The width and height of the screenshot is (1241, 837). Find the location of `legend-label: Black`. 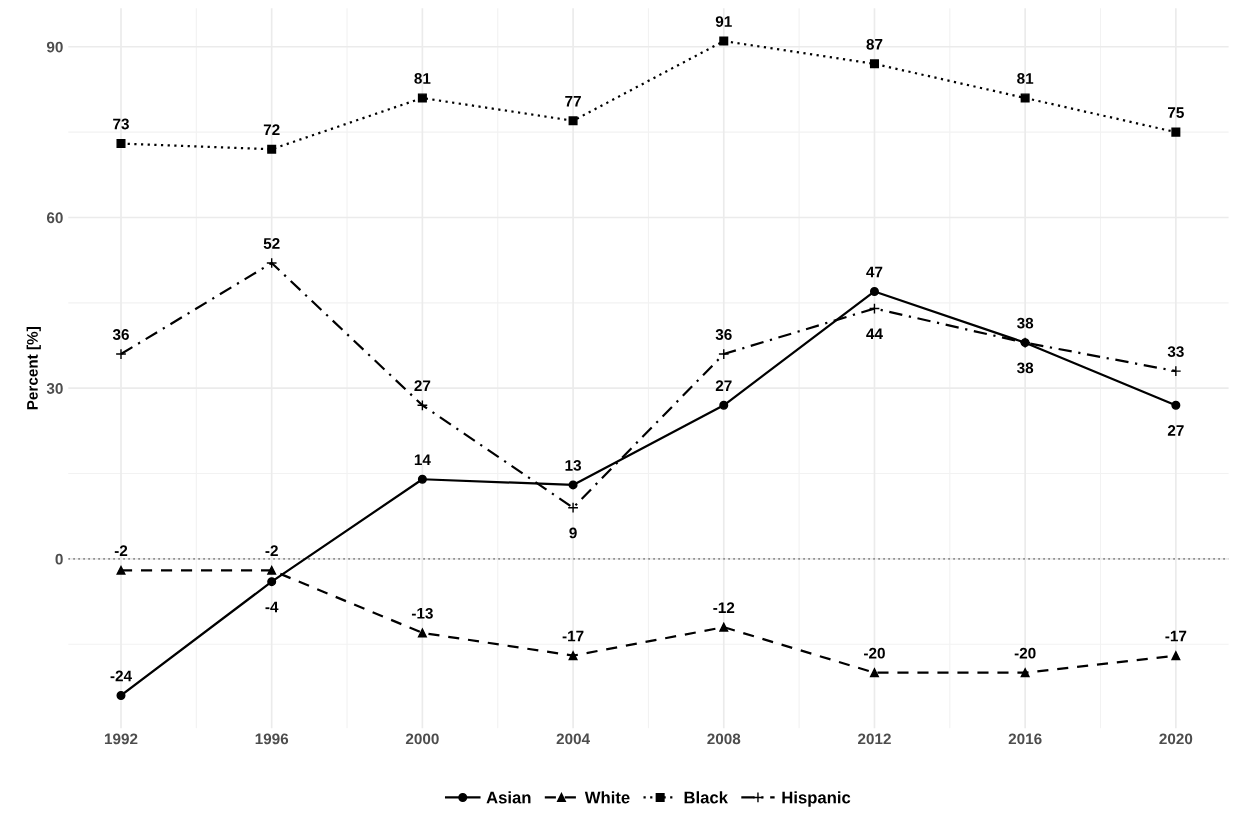

legend-label: Black is located at coordinates (706, 797).